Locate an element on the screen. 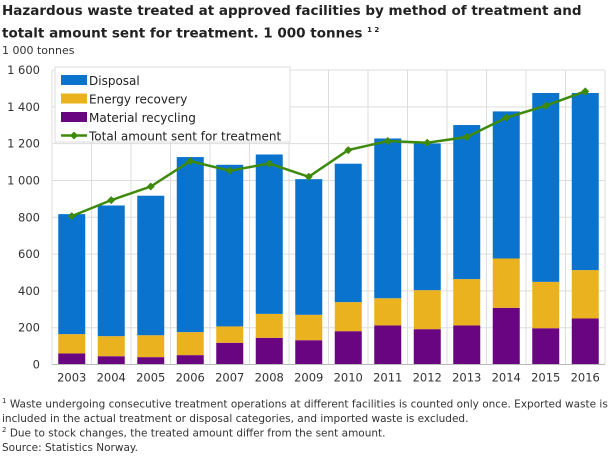 The image size is (610, 465). y-axis-label: 1 000 tonnes is located at coordinates (38, 50).